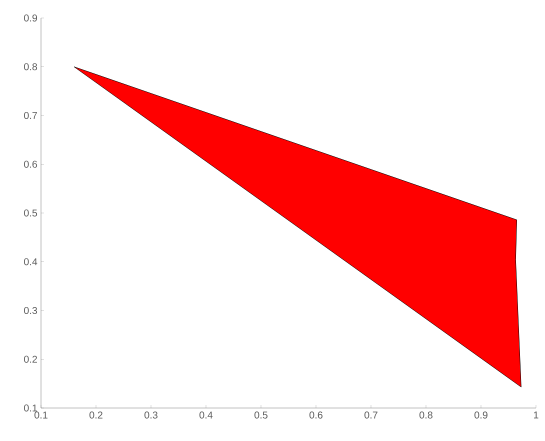 This screenshot has width=545, height=441. What do you see at coordinates (206, 415) in the screenshot?
I see `x-tick-label: 0.4` at bounding box center [206, 415].